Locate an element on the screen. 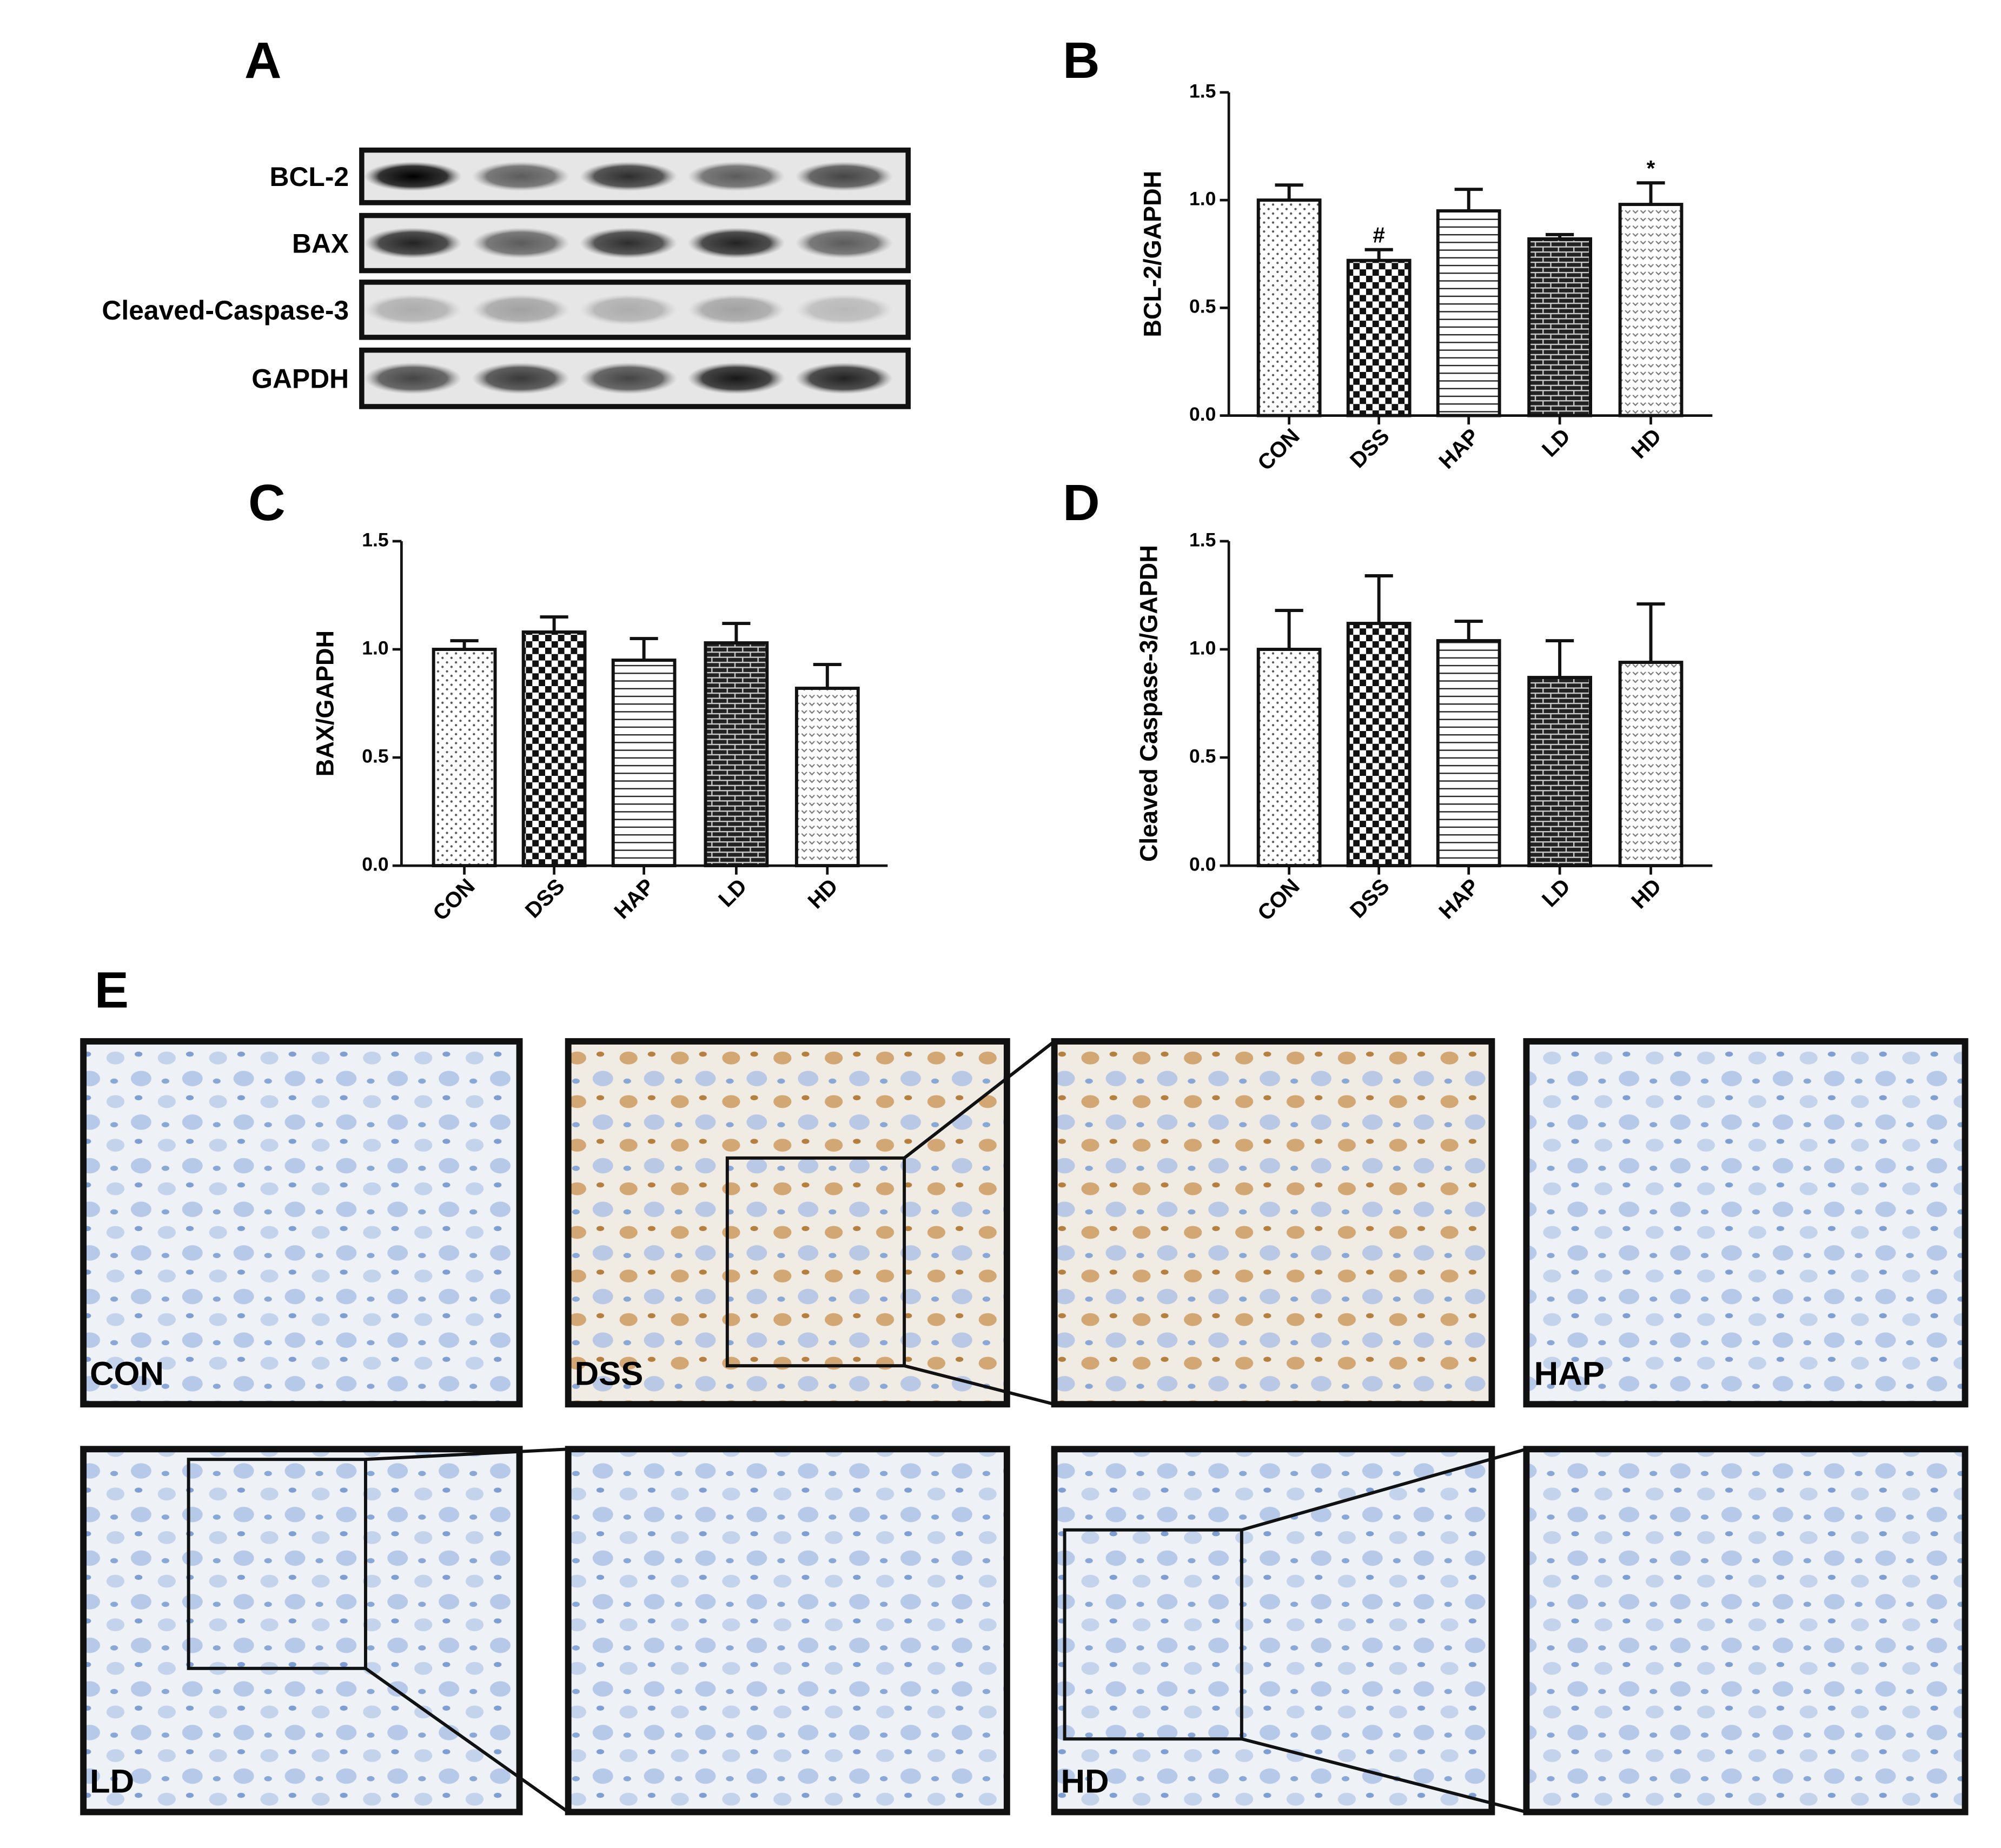  blot-label: GAPDH is located at coordinates (300, 379).